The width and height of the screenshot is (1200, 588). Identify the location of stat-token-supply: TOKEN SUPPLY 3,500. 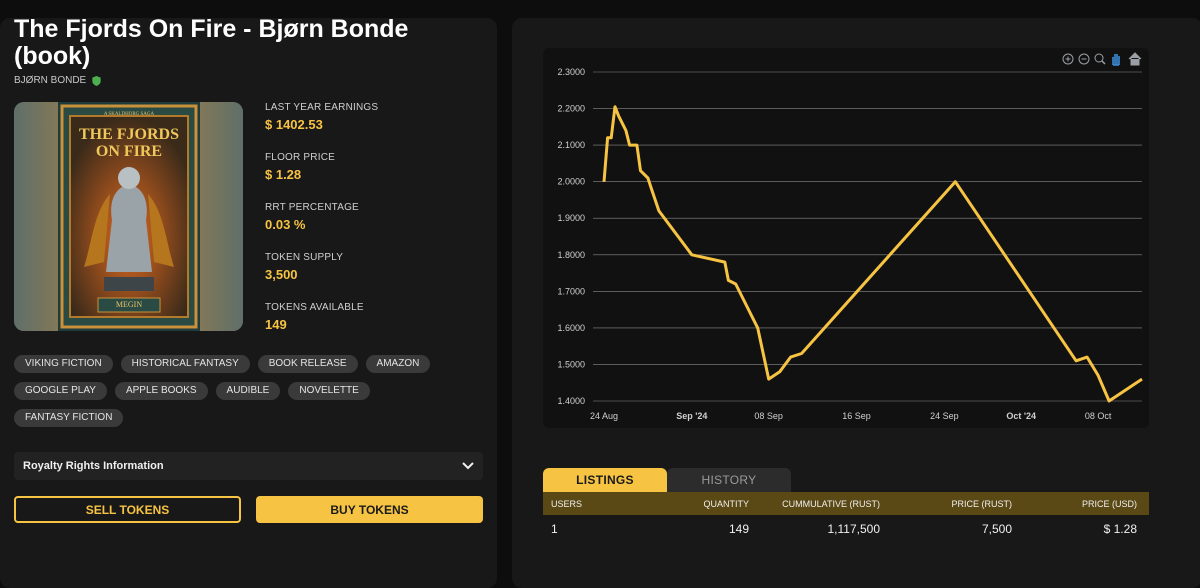
(304, 267).